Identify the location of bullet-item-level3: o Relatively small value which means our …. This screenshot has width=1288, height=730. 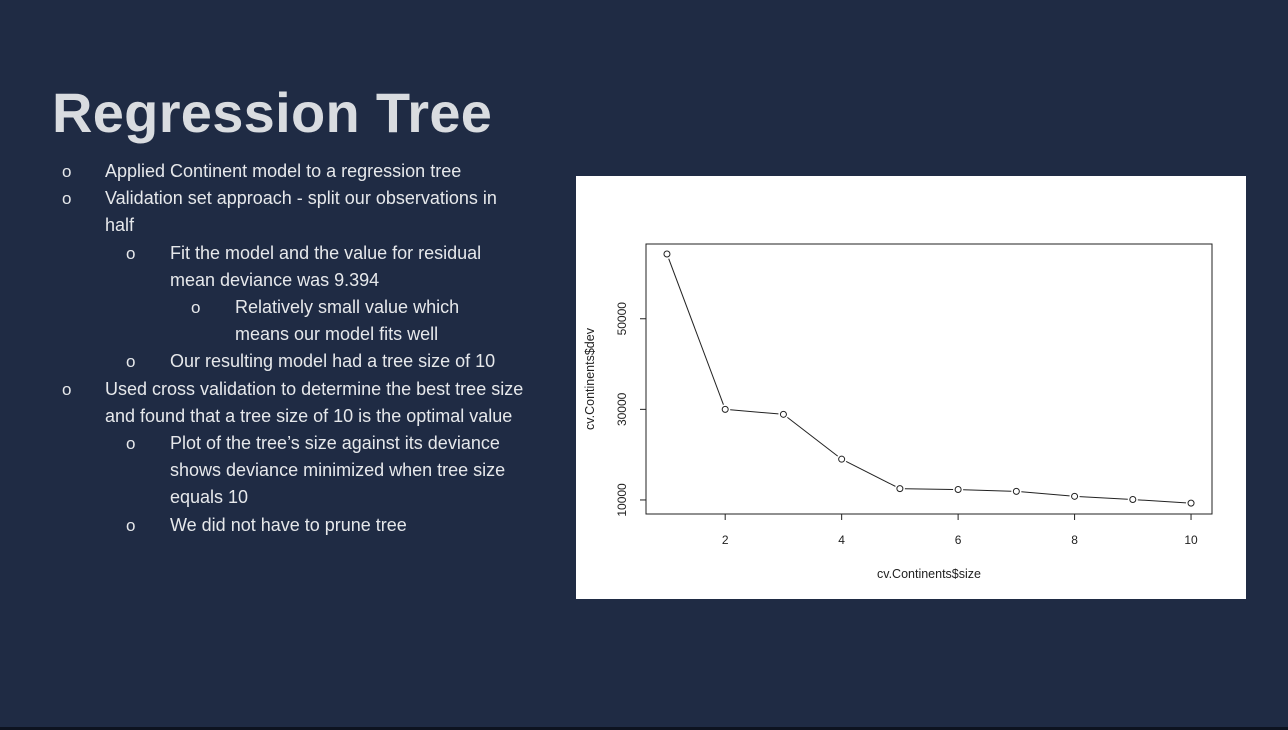
(247, 321).